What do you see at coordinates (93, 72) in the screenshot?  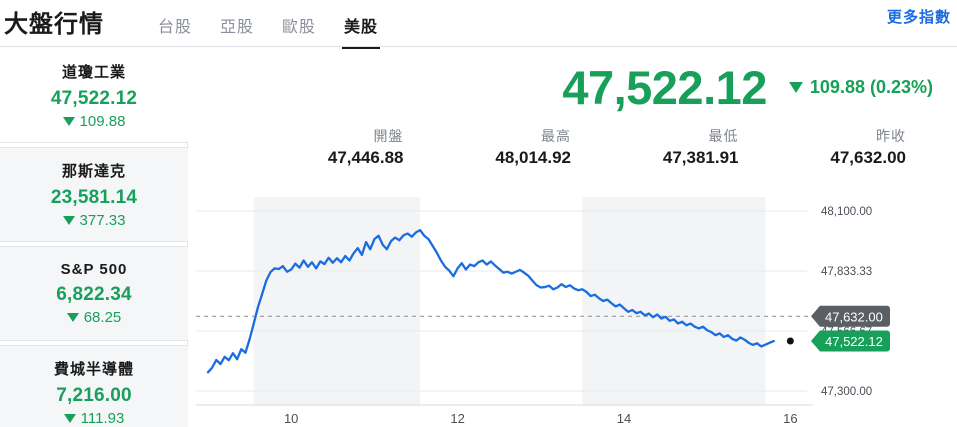 I see `index-name: 道瓊工業` at bounding box center [93, 72].